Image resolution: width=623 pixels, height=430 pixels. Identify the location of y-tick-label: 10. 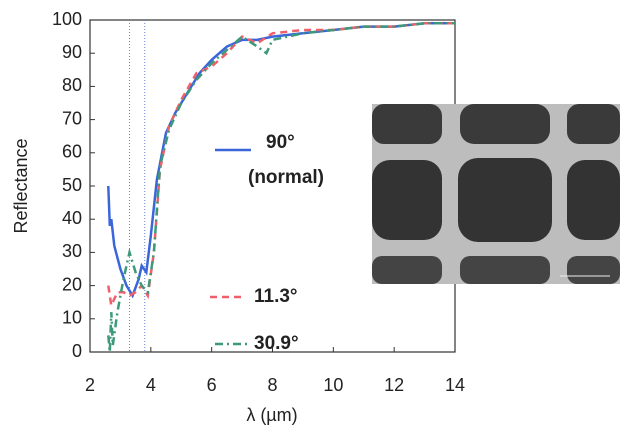
(72, 318).